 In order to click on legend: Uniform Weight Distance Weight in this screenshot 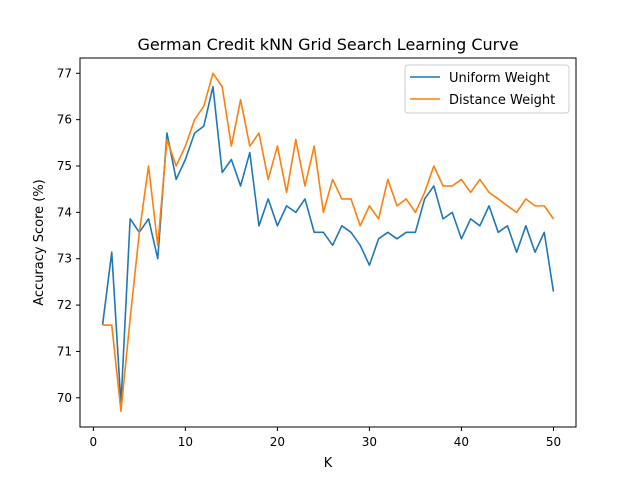, I will do `click(487, 89)`.